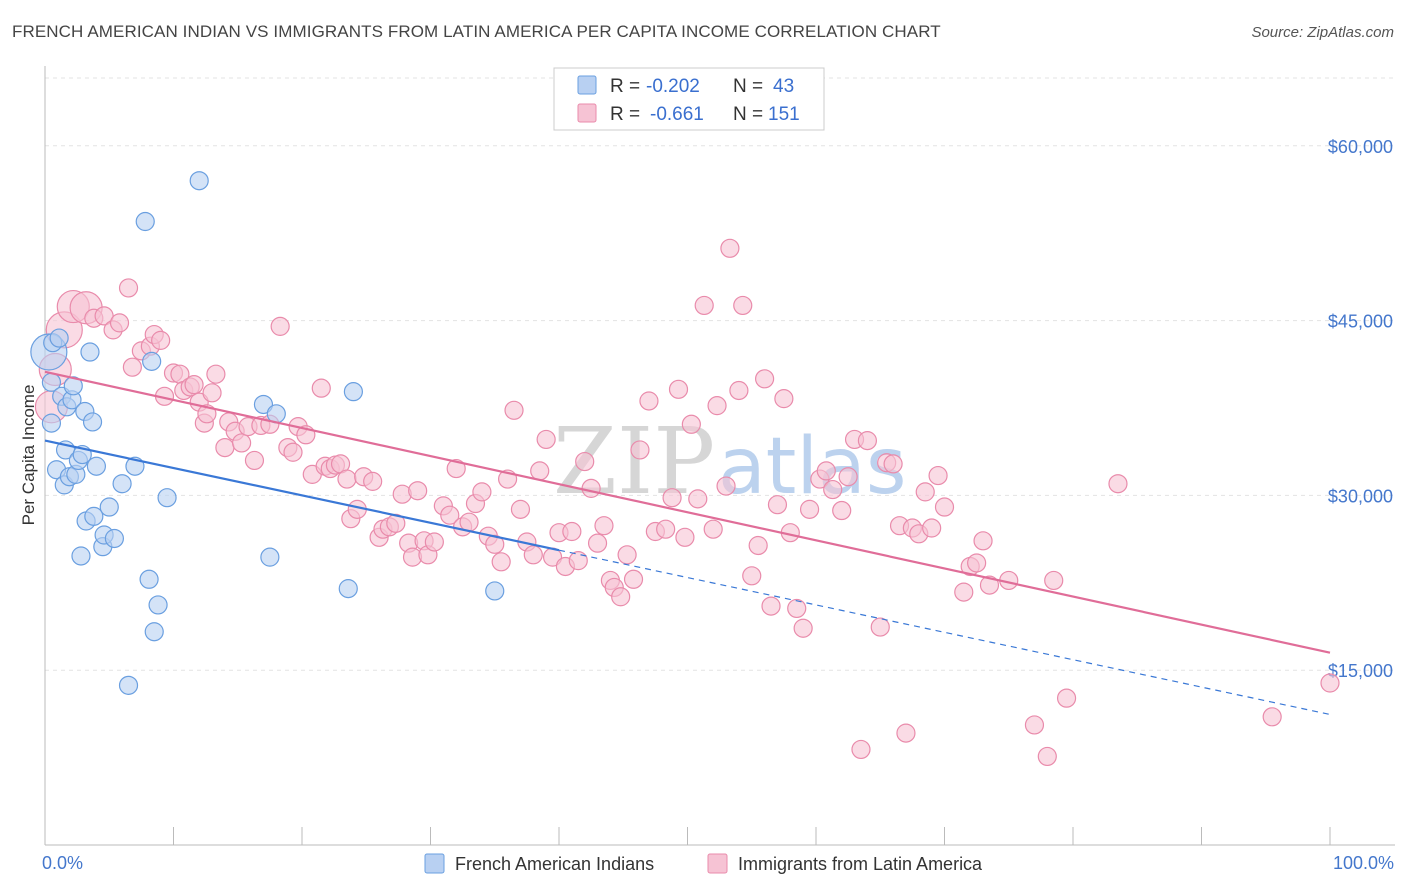 The height and width of the screenshot is (892, 1406). Describe the element at coordinates (1363, 863) in the screenshot. I see `x-tick-label-end: 100.0%` at that location.